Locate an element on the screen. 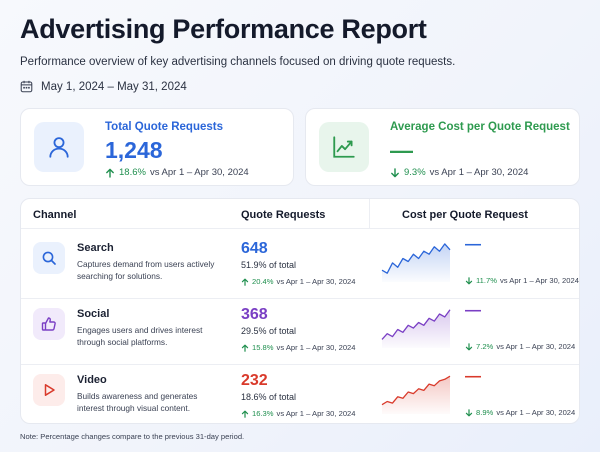 The image size is (600, 452). requests-change: 20.4% vs Apr 1 – Apr 30, 2024 is located at coordinates (298, 281).